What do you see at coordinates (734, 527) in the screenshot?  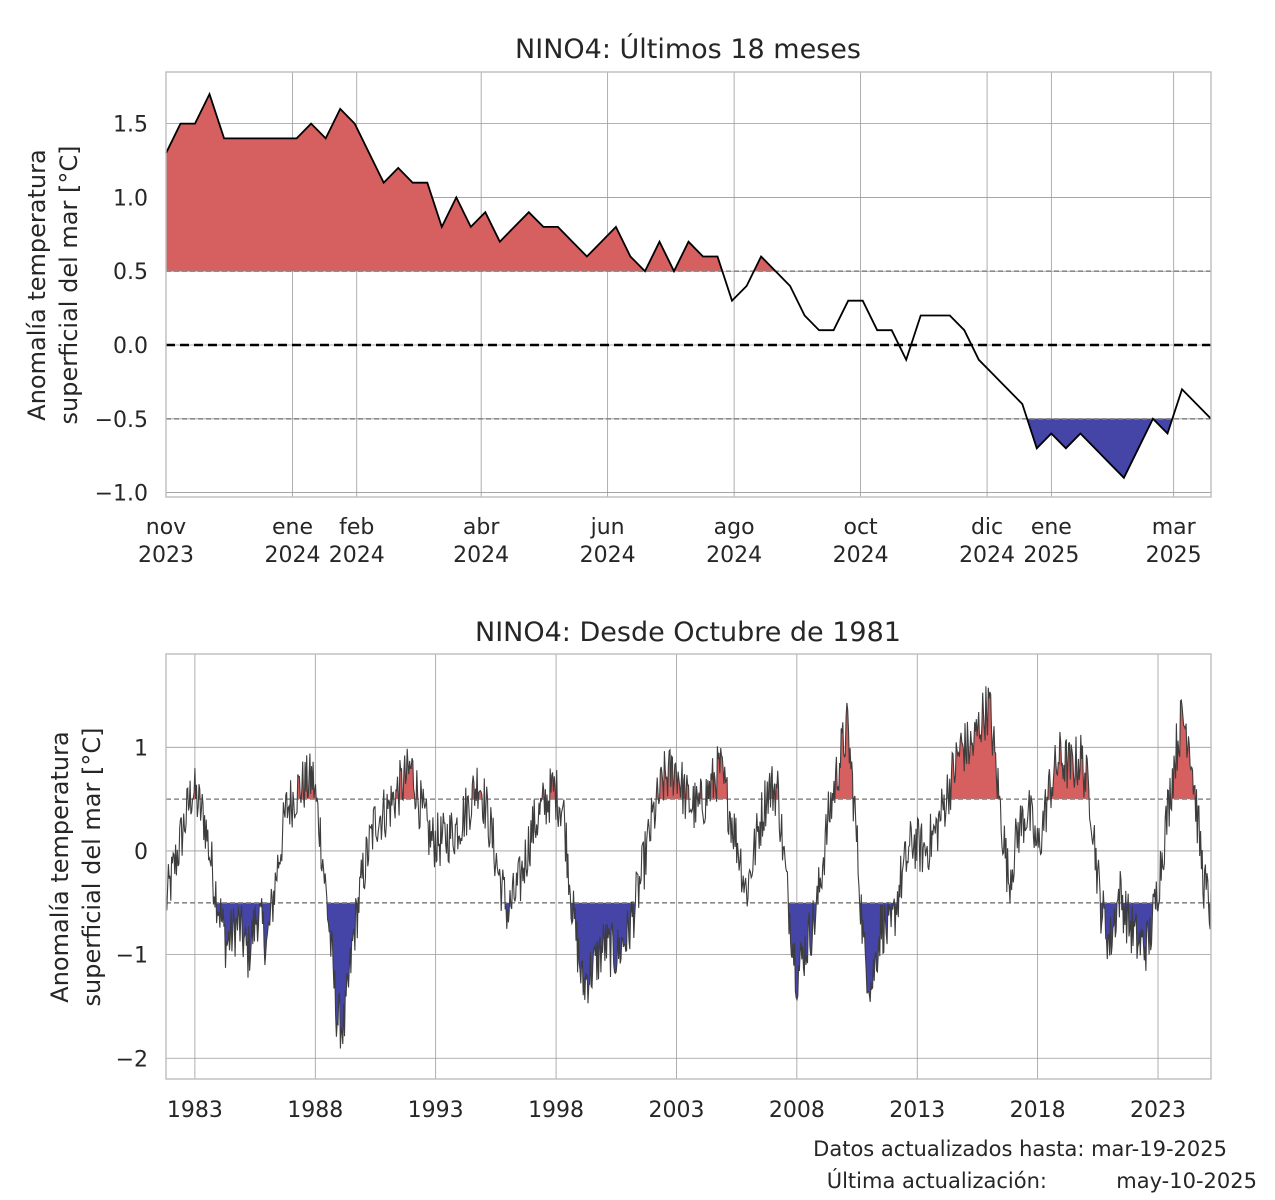 I see `x-tick-label: ago` at bounding box center [734, 527].